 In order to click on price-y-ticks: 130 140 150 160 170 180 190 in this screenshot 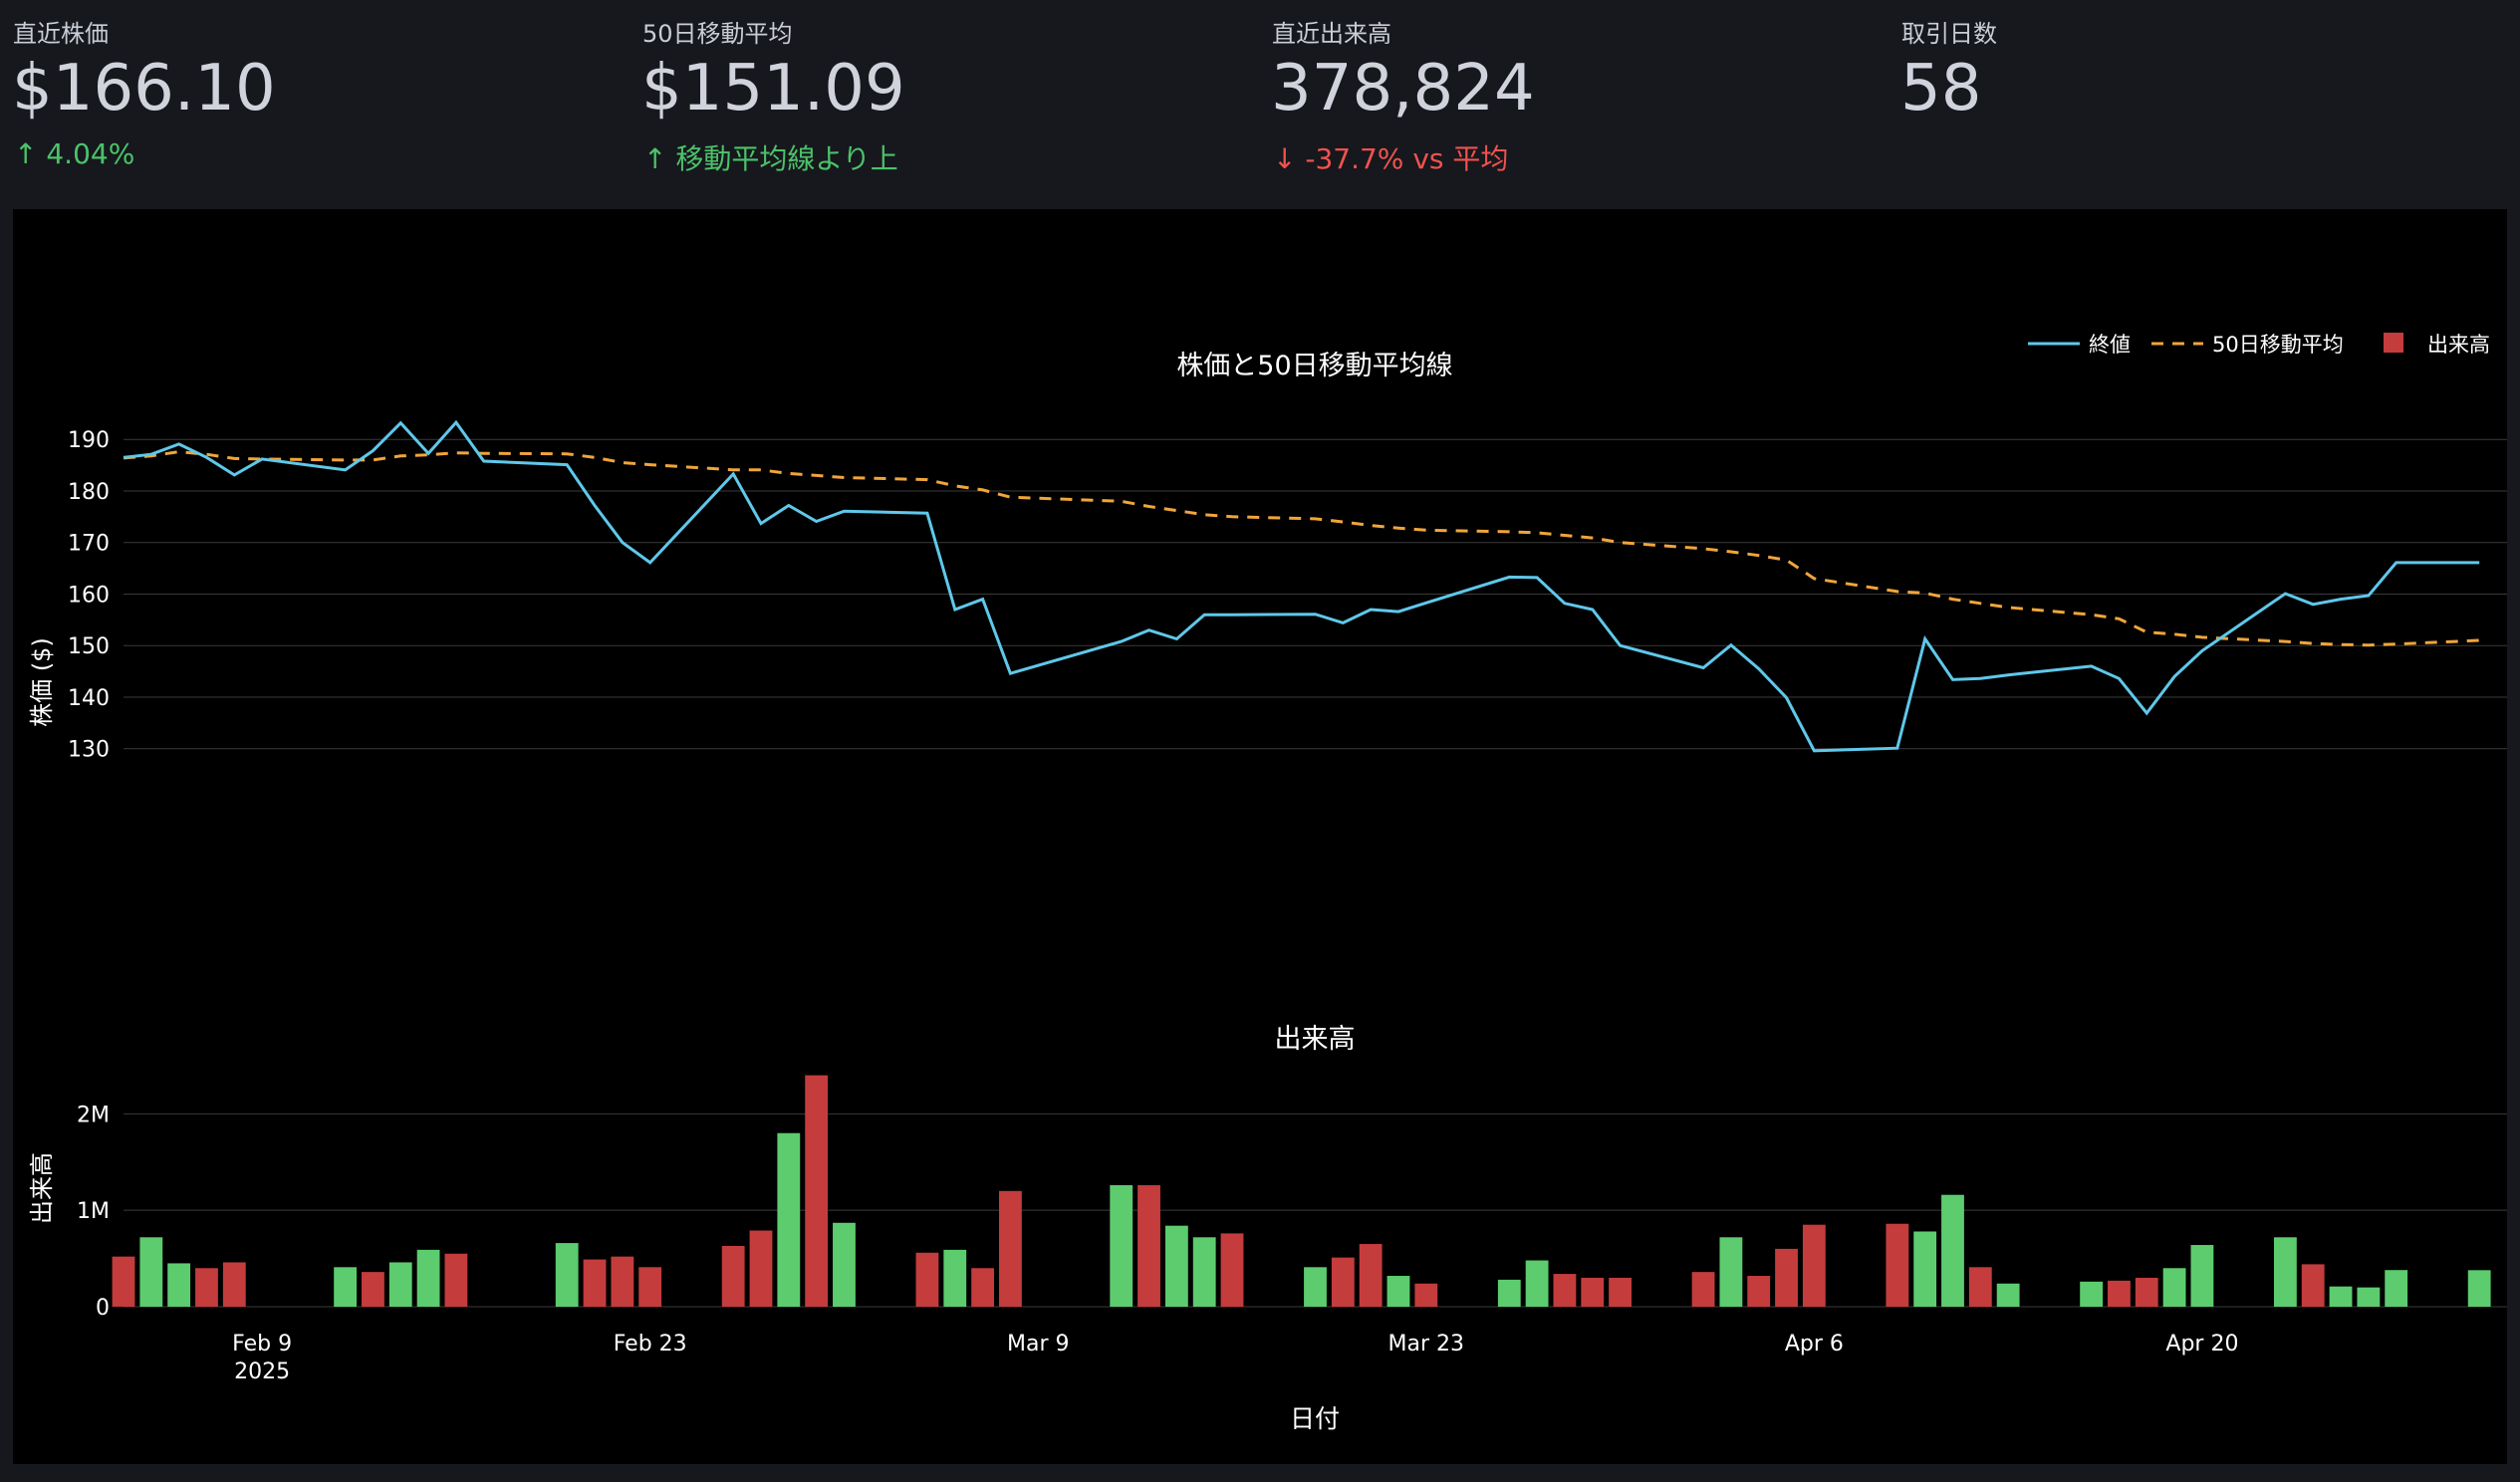, I will do `click(89, 595)`.